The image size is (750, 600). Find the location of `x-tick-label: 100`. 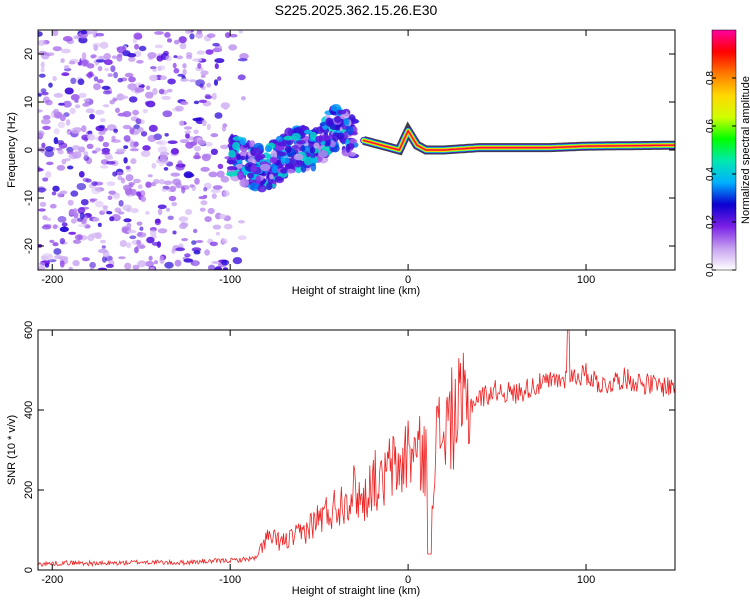

x-tick-label: 100 is located at coordinates (586, 280).